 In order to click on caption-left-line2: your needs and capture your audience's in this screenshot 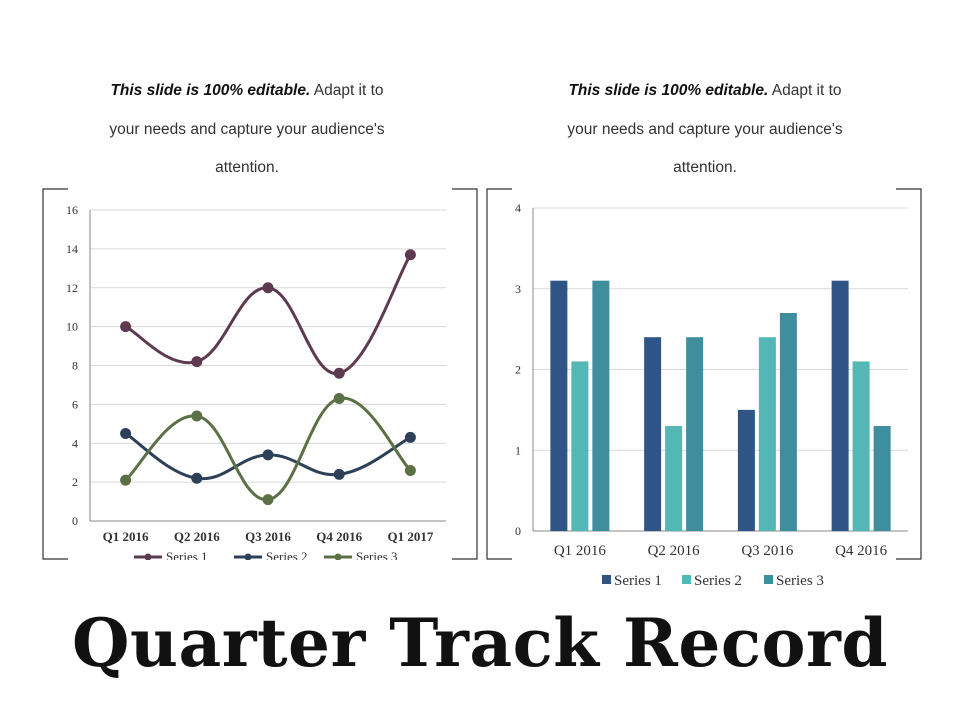, I will do `click(247, 129)`.